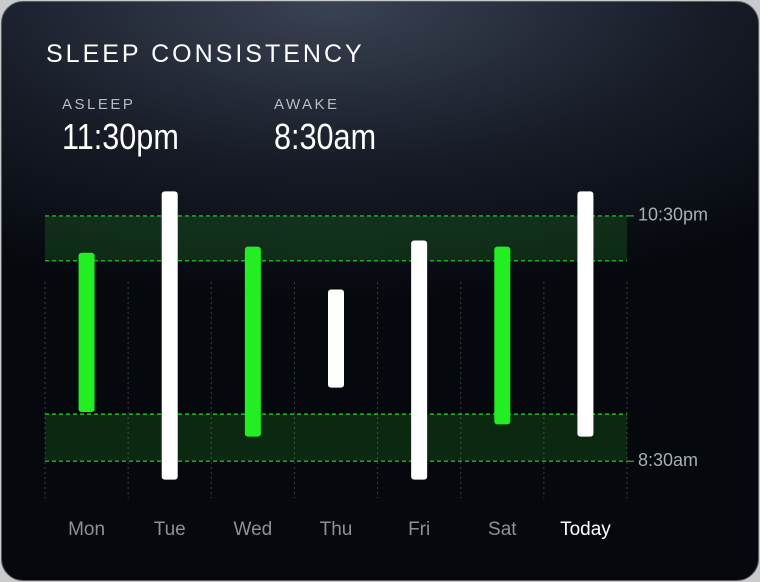  Describe the element at coordinates (336, 529) in the screenshot. I see `x-tick-label: Thu` at that location.